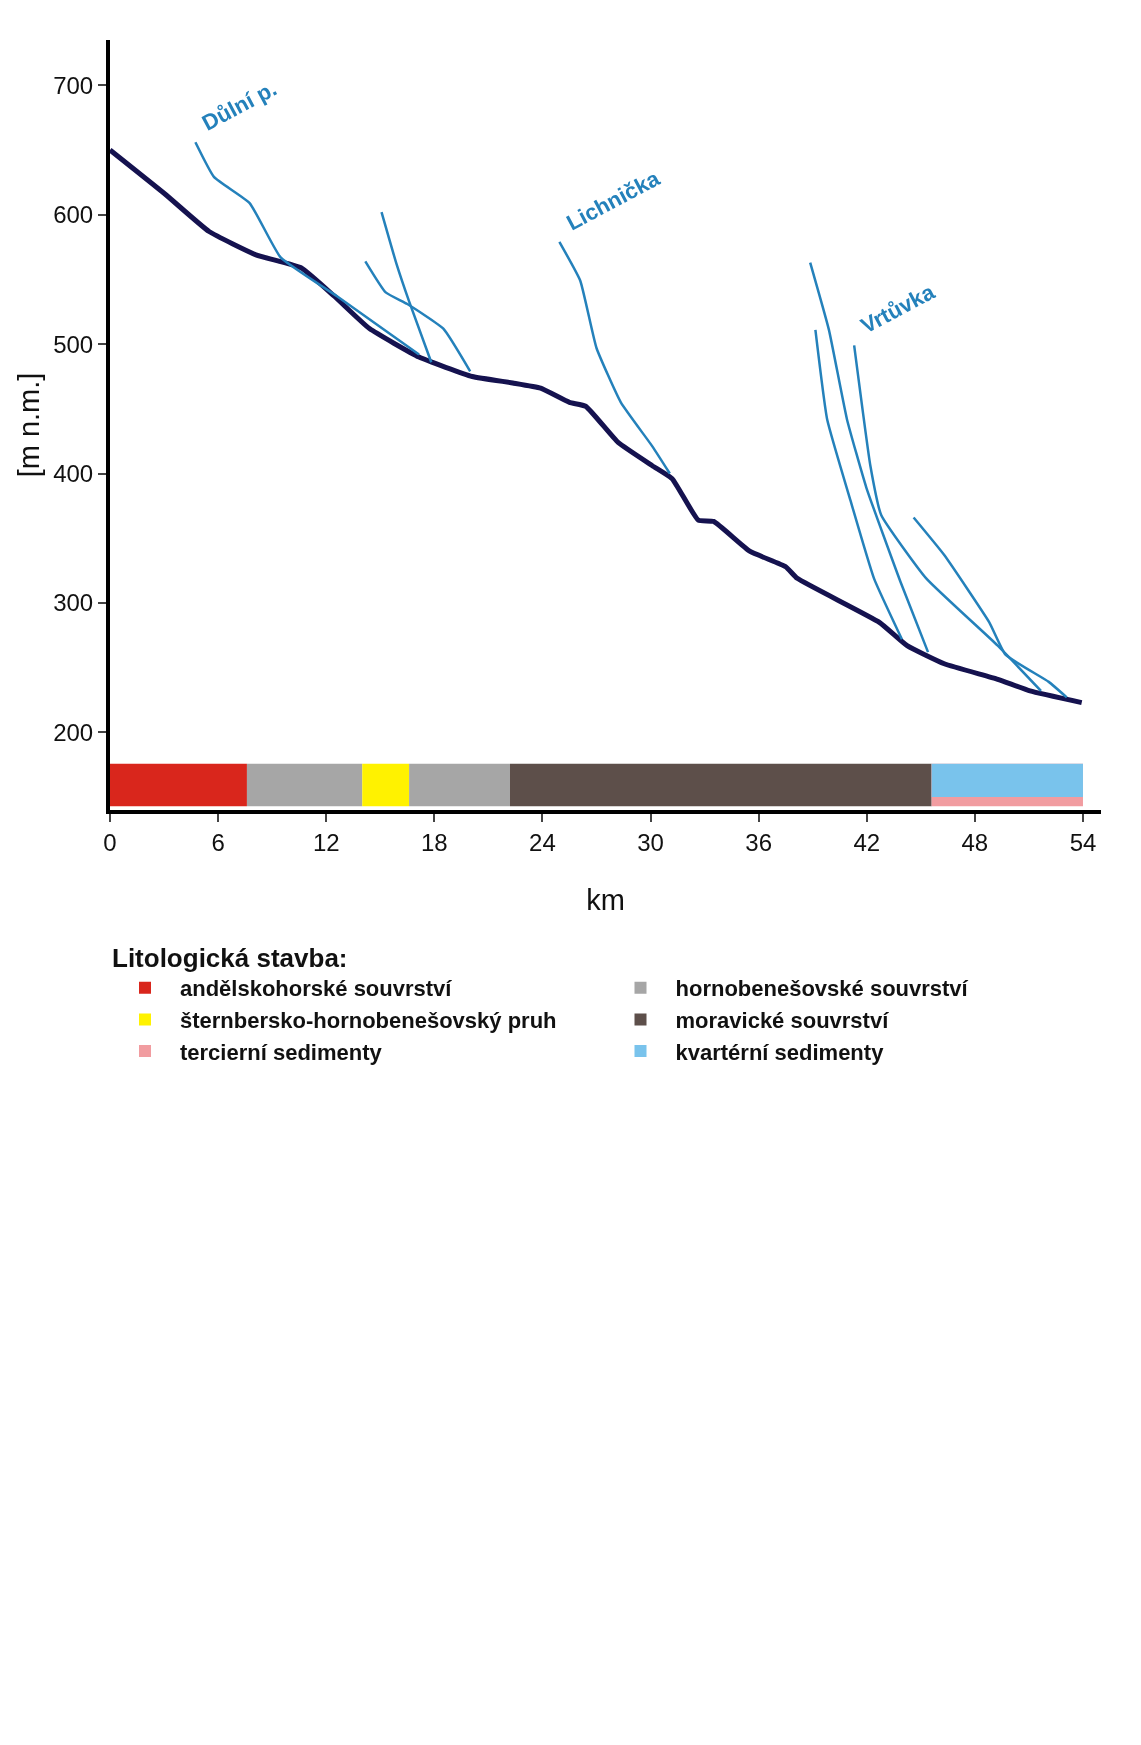 The image size is (1141, 1745). What do you see at coordinates (316, 989) in the screenshot?
I see `legend-label: andělskohorské souvrství` at bounding box center [316, 989].